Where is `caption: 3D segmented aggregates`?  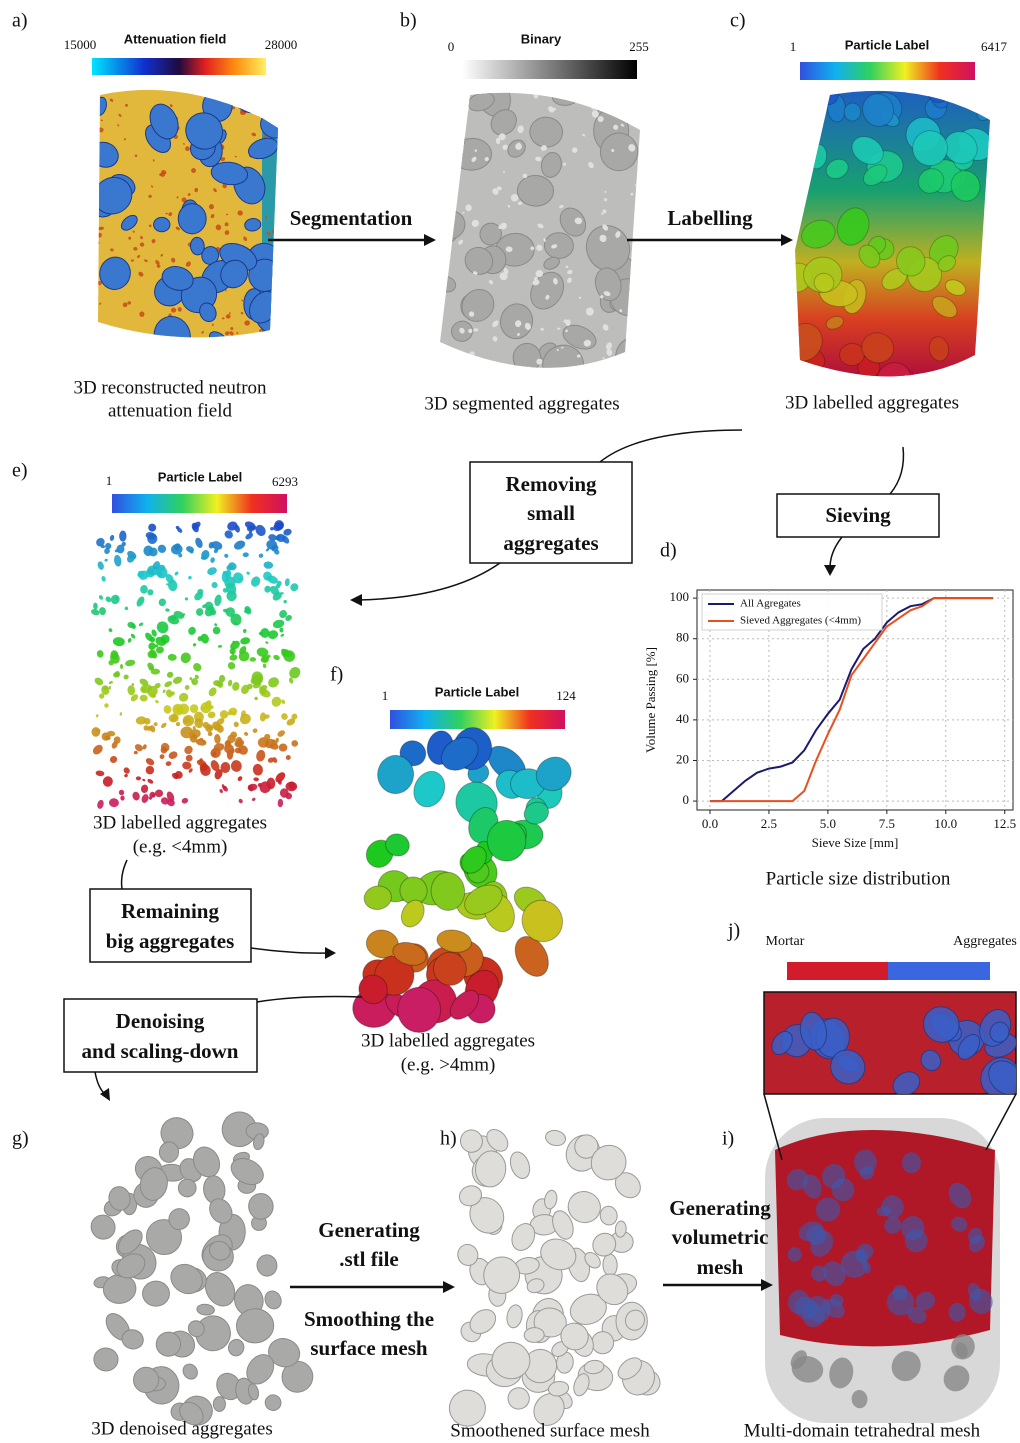 caption: 3D segmented aggregates is located at coordinates (521, 403).